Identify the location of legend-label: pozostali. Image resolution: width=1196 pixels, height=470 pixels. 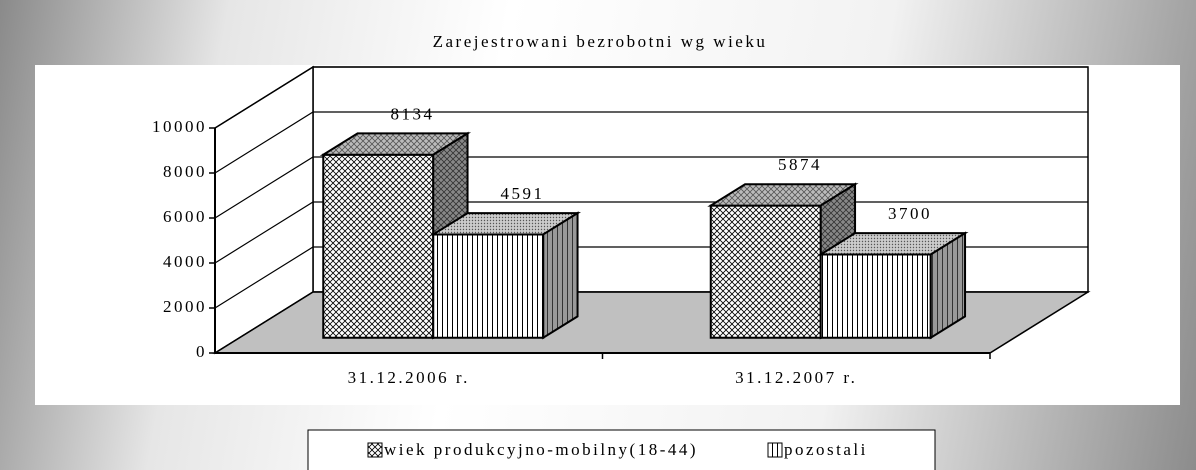
(826, 449).